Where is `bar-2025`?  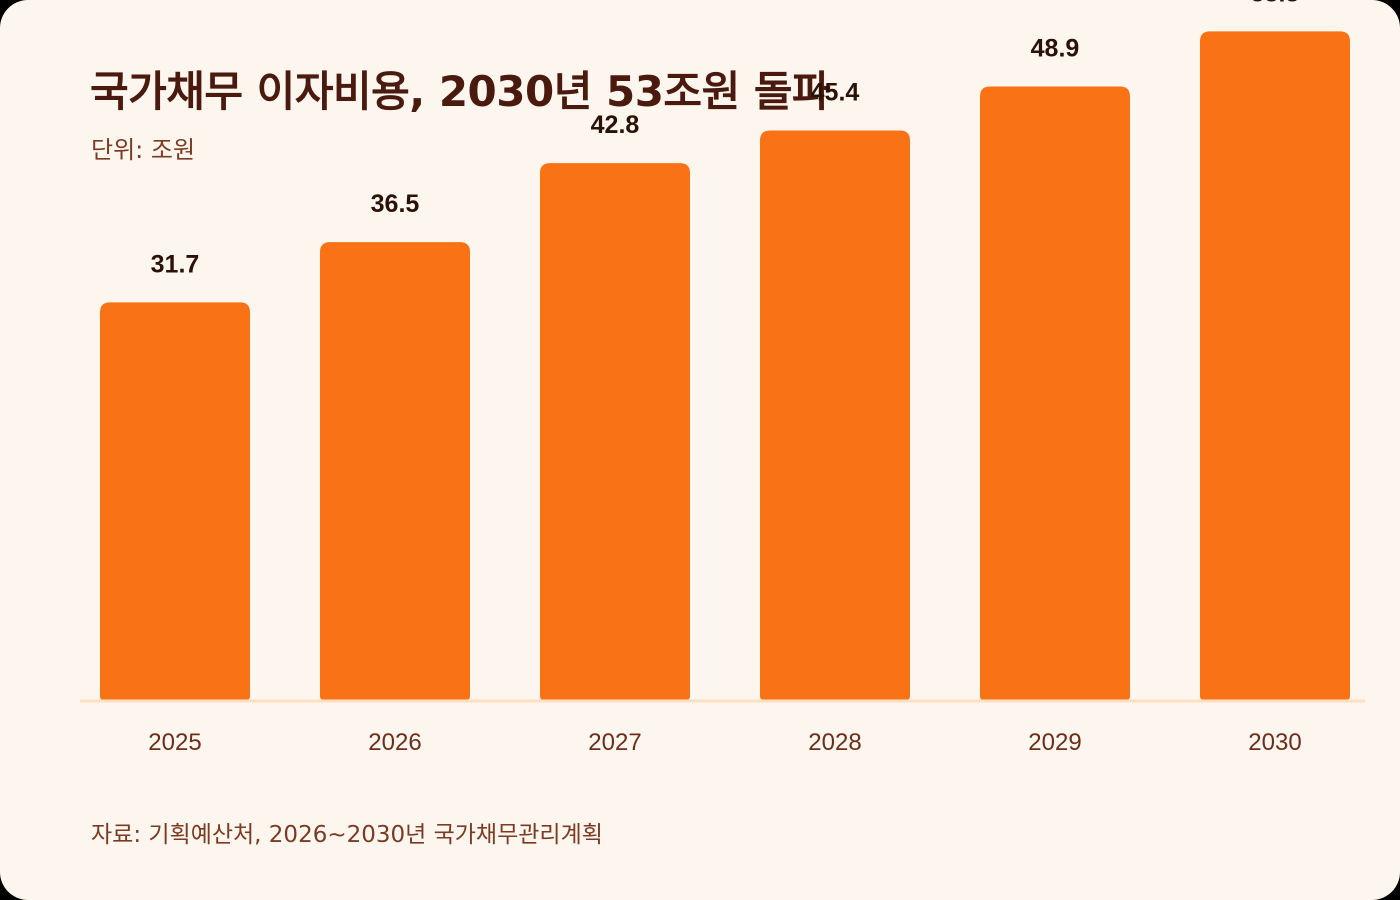 bar-2025 is located at coordinates (175, 501).